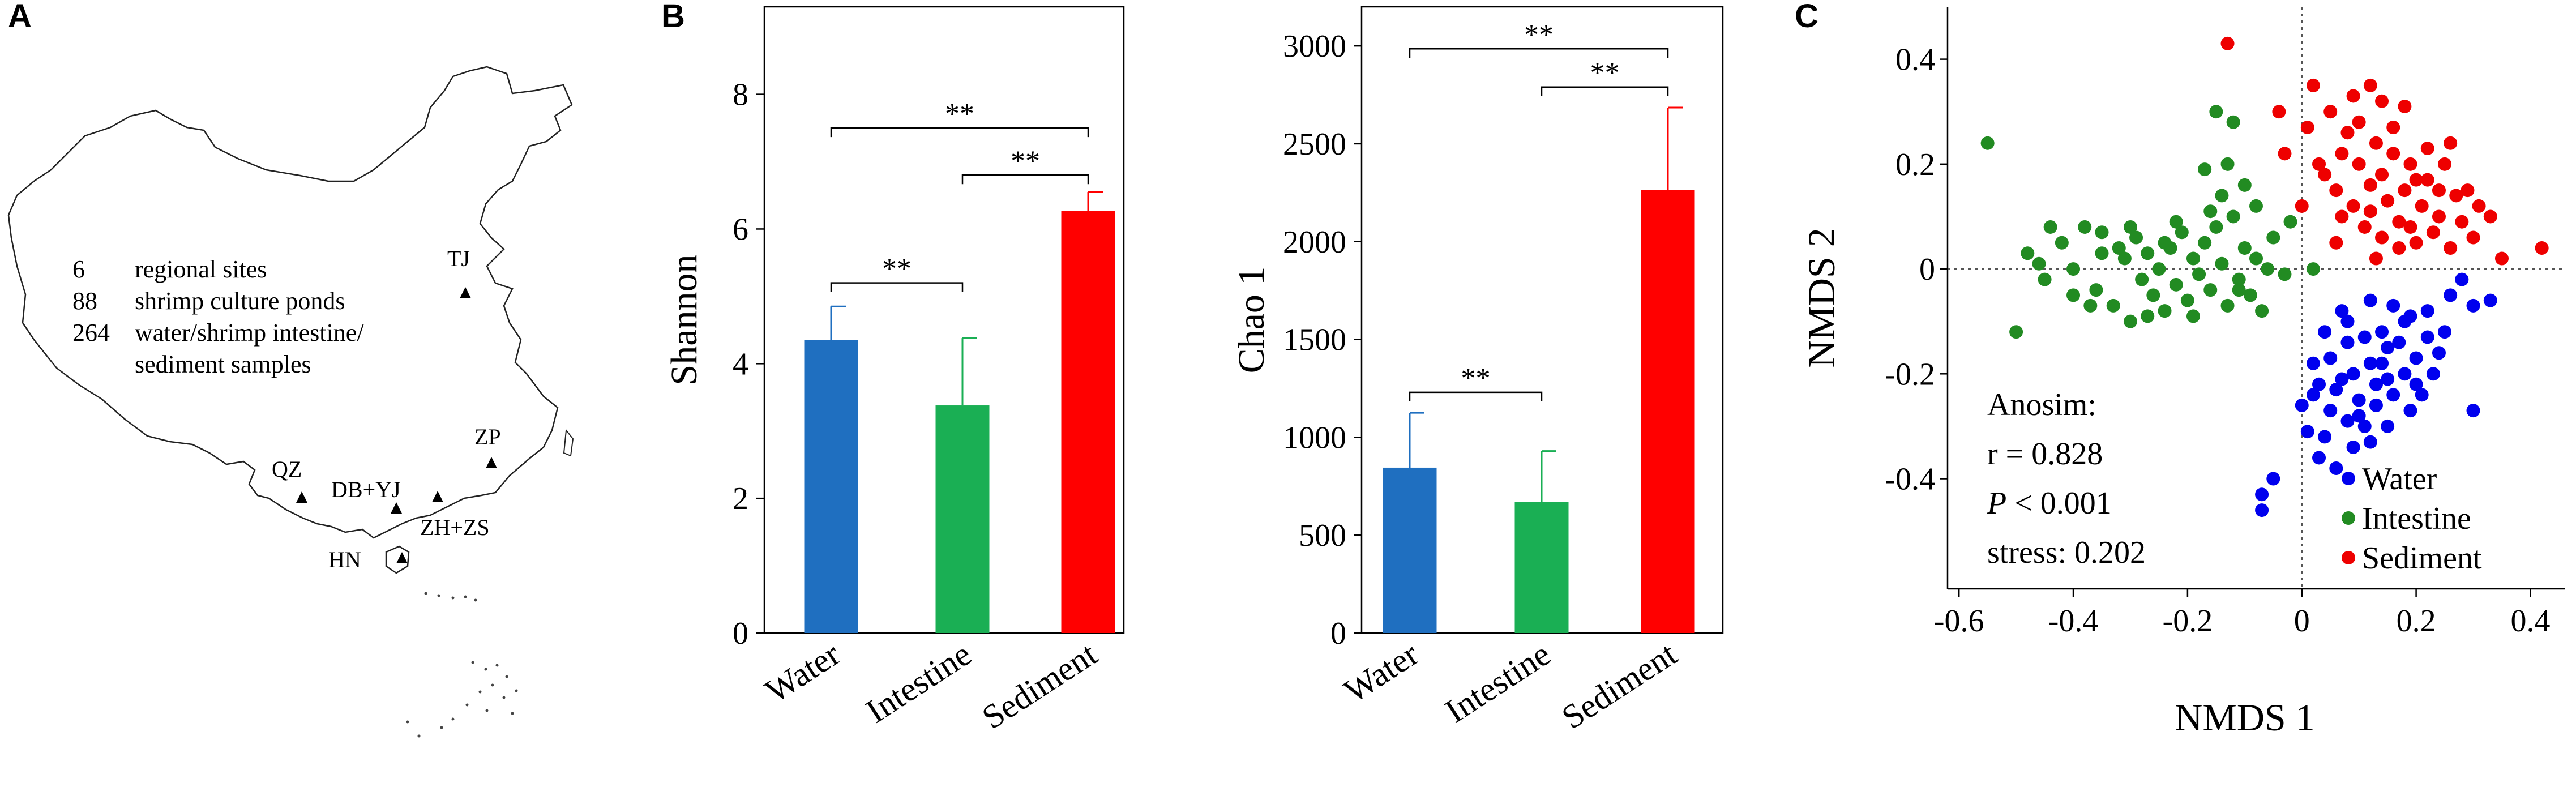 This screenshot has height=804, width=2576. What do you see at coordinates (249, 333) in the screenshot?
I see `summary-text-2: water/shrimp intestine/` at bounding box center [249, 333].